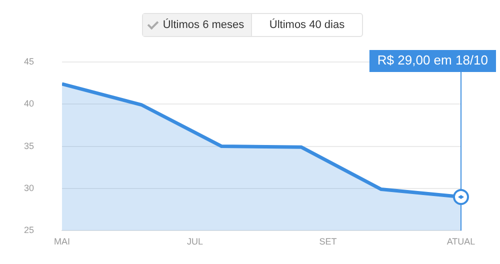 This screenshot has width=500, height=264. What do you see at coordinates (29, 230) in the screenshot?
I see `y-tick-label: 25` at bounding box center [29, 230].